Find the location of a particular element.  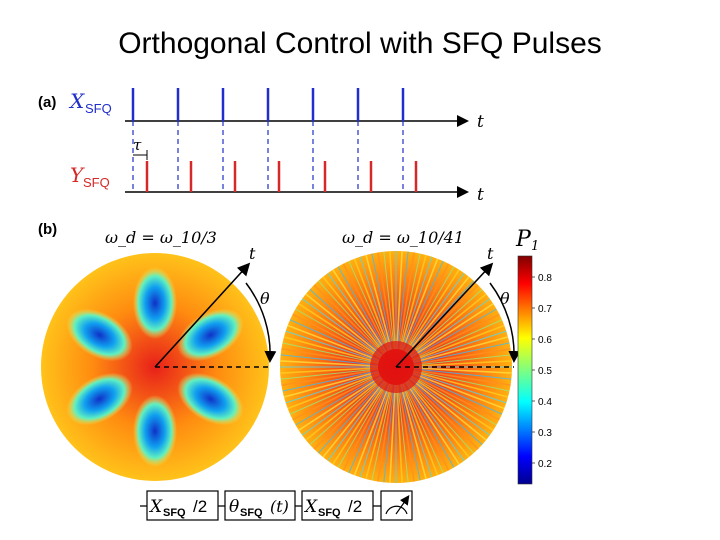

left-t-arrow is located at coordinates (202, 315).